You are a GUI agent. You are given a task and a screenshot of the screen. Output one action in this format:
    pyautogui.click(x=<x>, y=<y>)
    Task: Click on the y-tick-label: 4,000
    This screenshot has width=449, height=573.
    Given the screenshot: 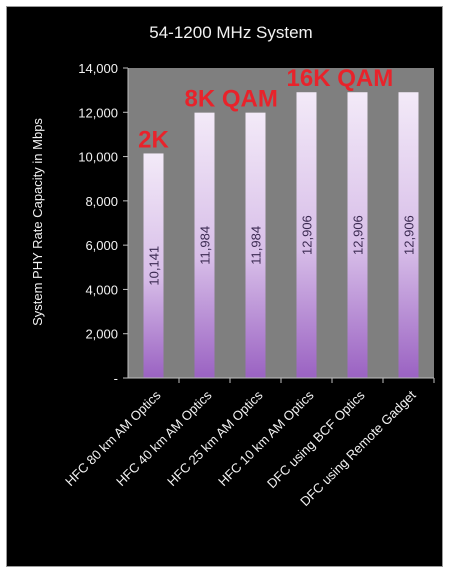 What is the action you would take?
    pyautogui.click(x=101, y=289)
    